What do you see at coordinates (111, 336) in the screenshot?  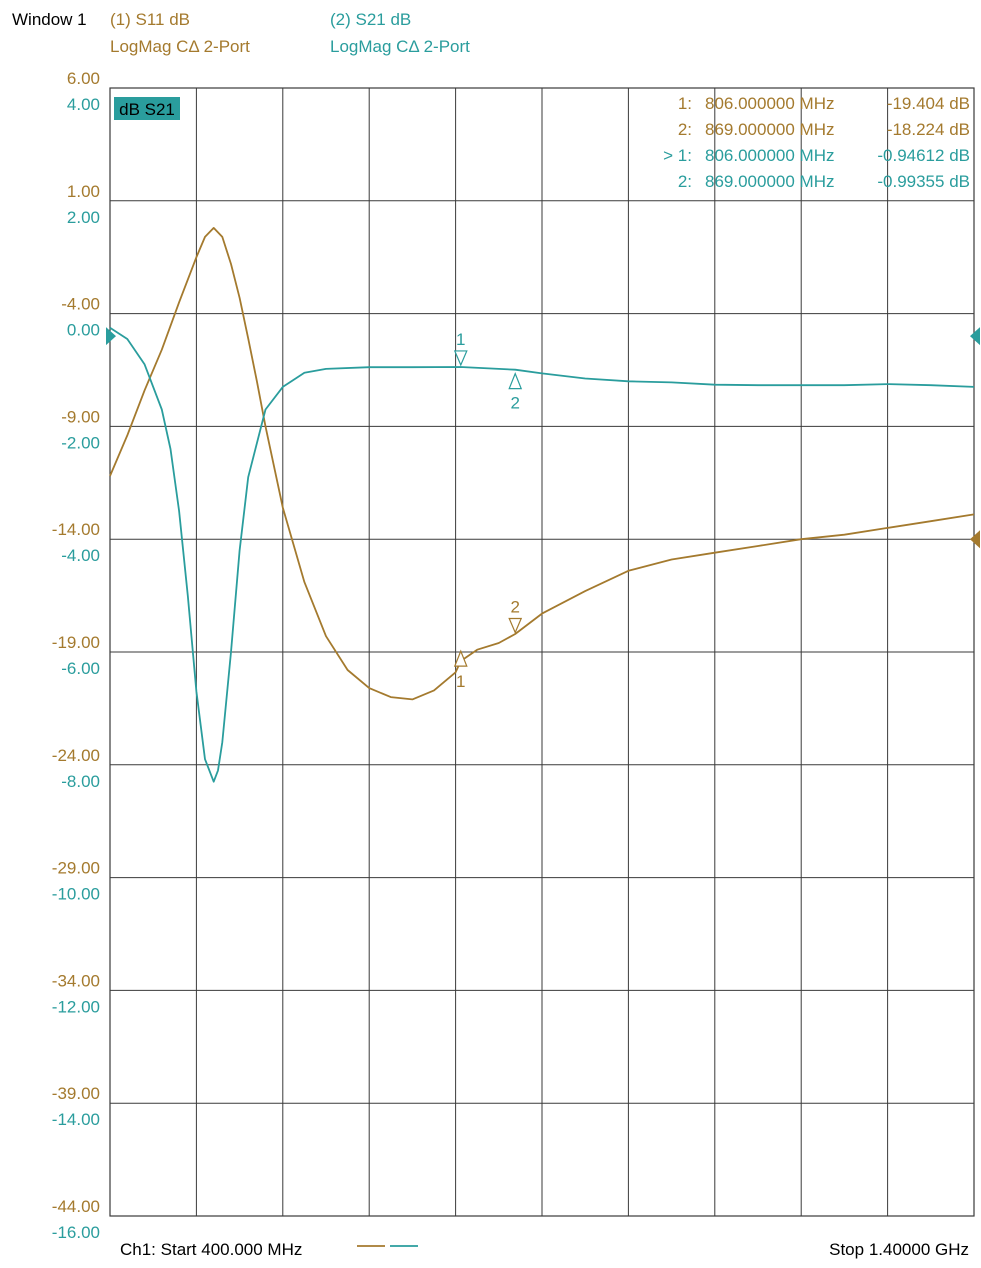 I see `s21-reference-marker-left` at bounding box center [111, 336].